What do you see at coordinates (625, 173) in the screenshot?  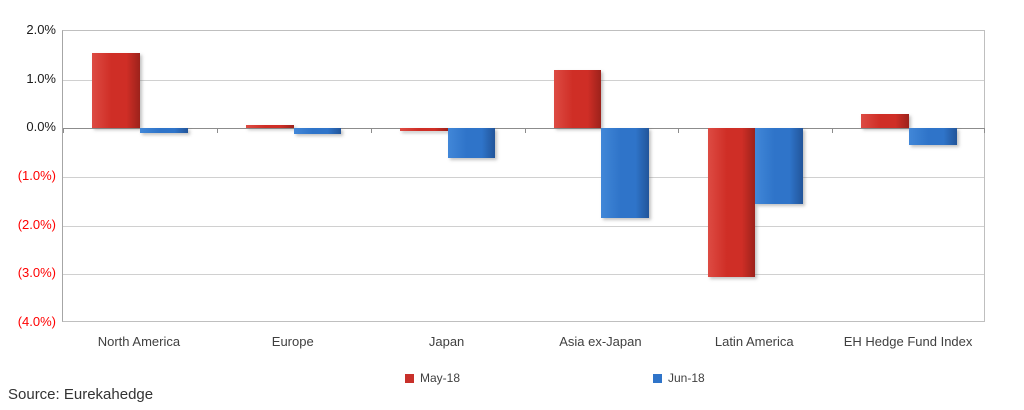 I see `bar-jun-18-asia-ex-japan` at bounding box center [625, 173].